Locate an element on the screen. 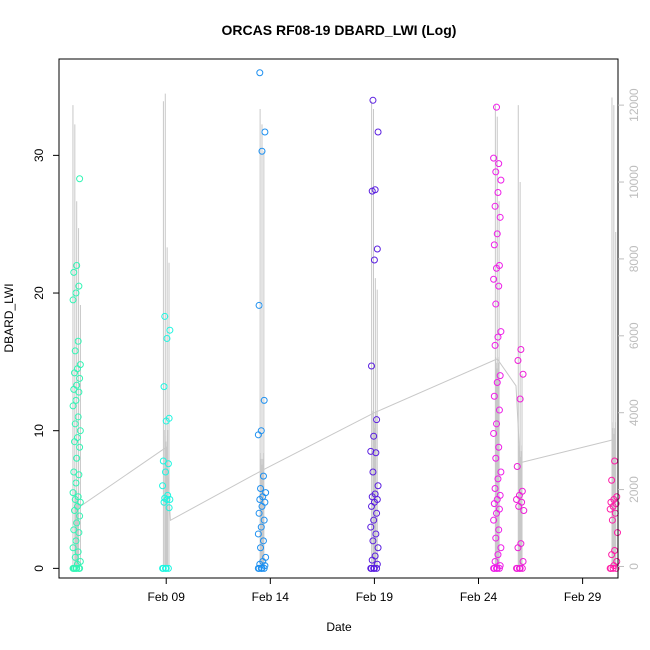 The width and height of the screenshot is (650, 650). y-axis-label: DBARD_LWI is located at coordinates (9, 317).